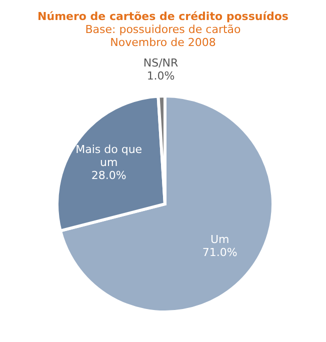  I want to click on data-label: 1.0%, so click(160, 76).